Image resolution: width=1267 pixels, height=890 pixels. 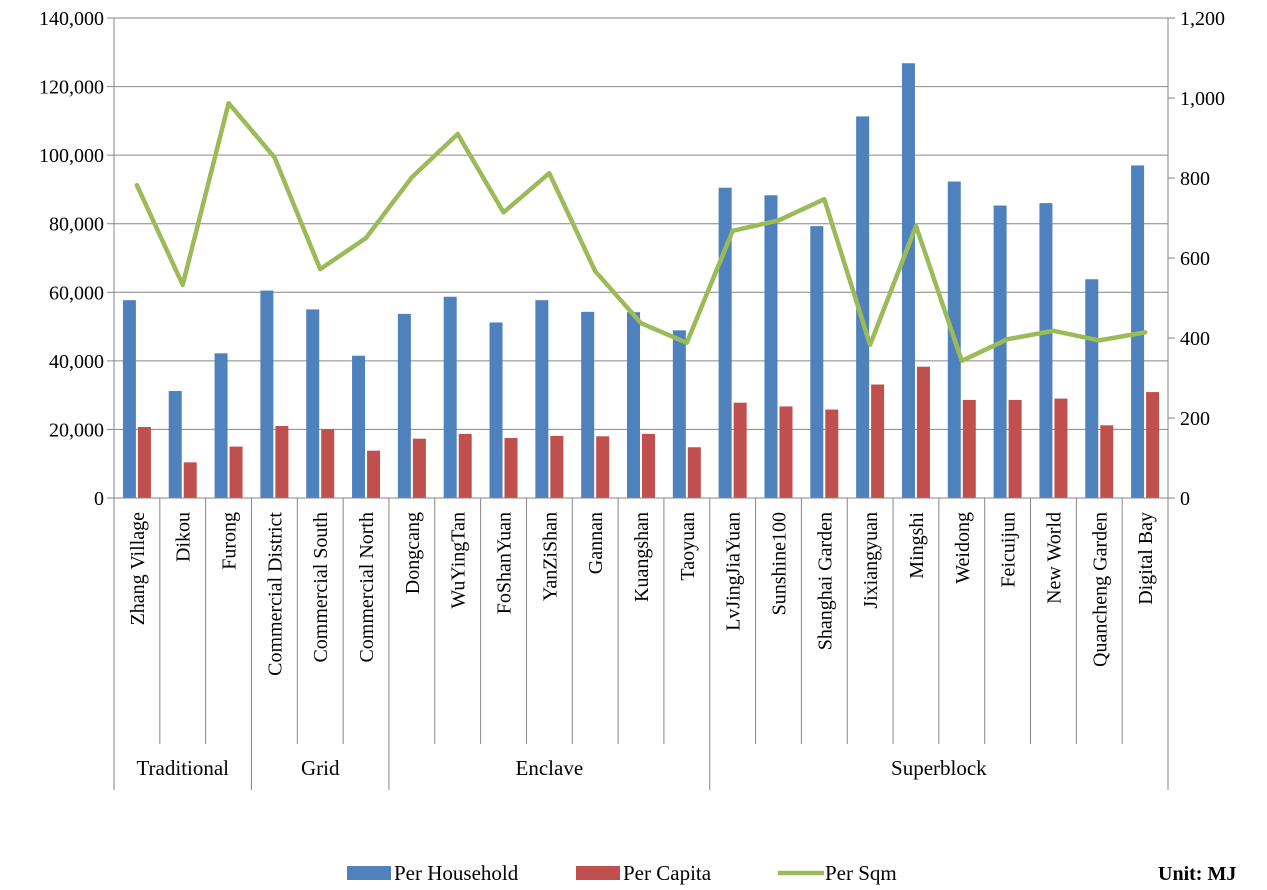 I want to click on left-tick-label: 0, so click(x=99, y=499).